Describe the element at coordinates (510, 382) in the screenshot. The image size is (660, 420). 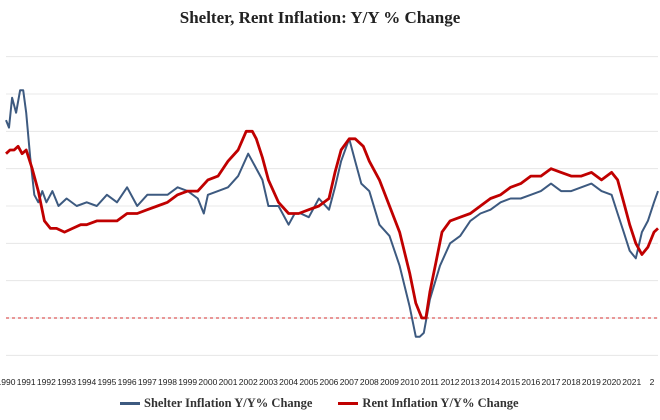
I see `x-tick-label: 2015` at that location.